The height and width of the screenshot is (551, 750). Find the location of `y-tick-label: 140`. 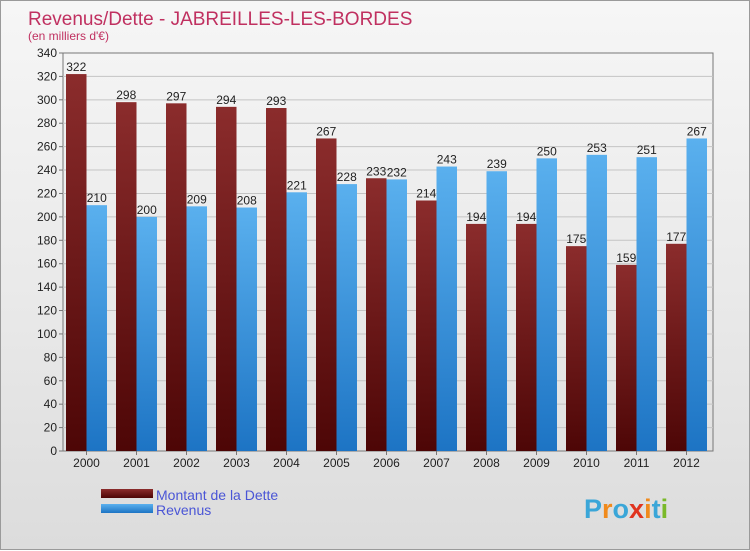

y-tick-label: 140 is located at coordinates (47, 287).